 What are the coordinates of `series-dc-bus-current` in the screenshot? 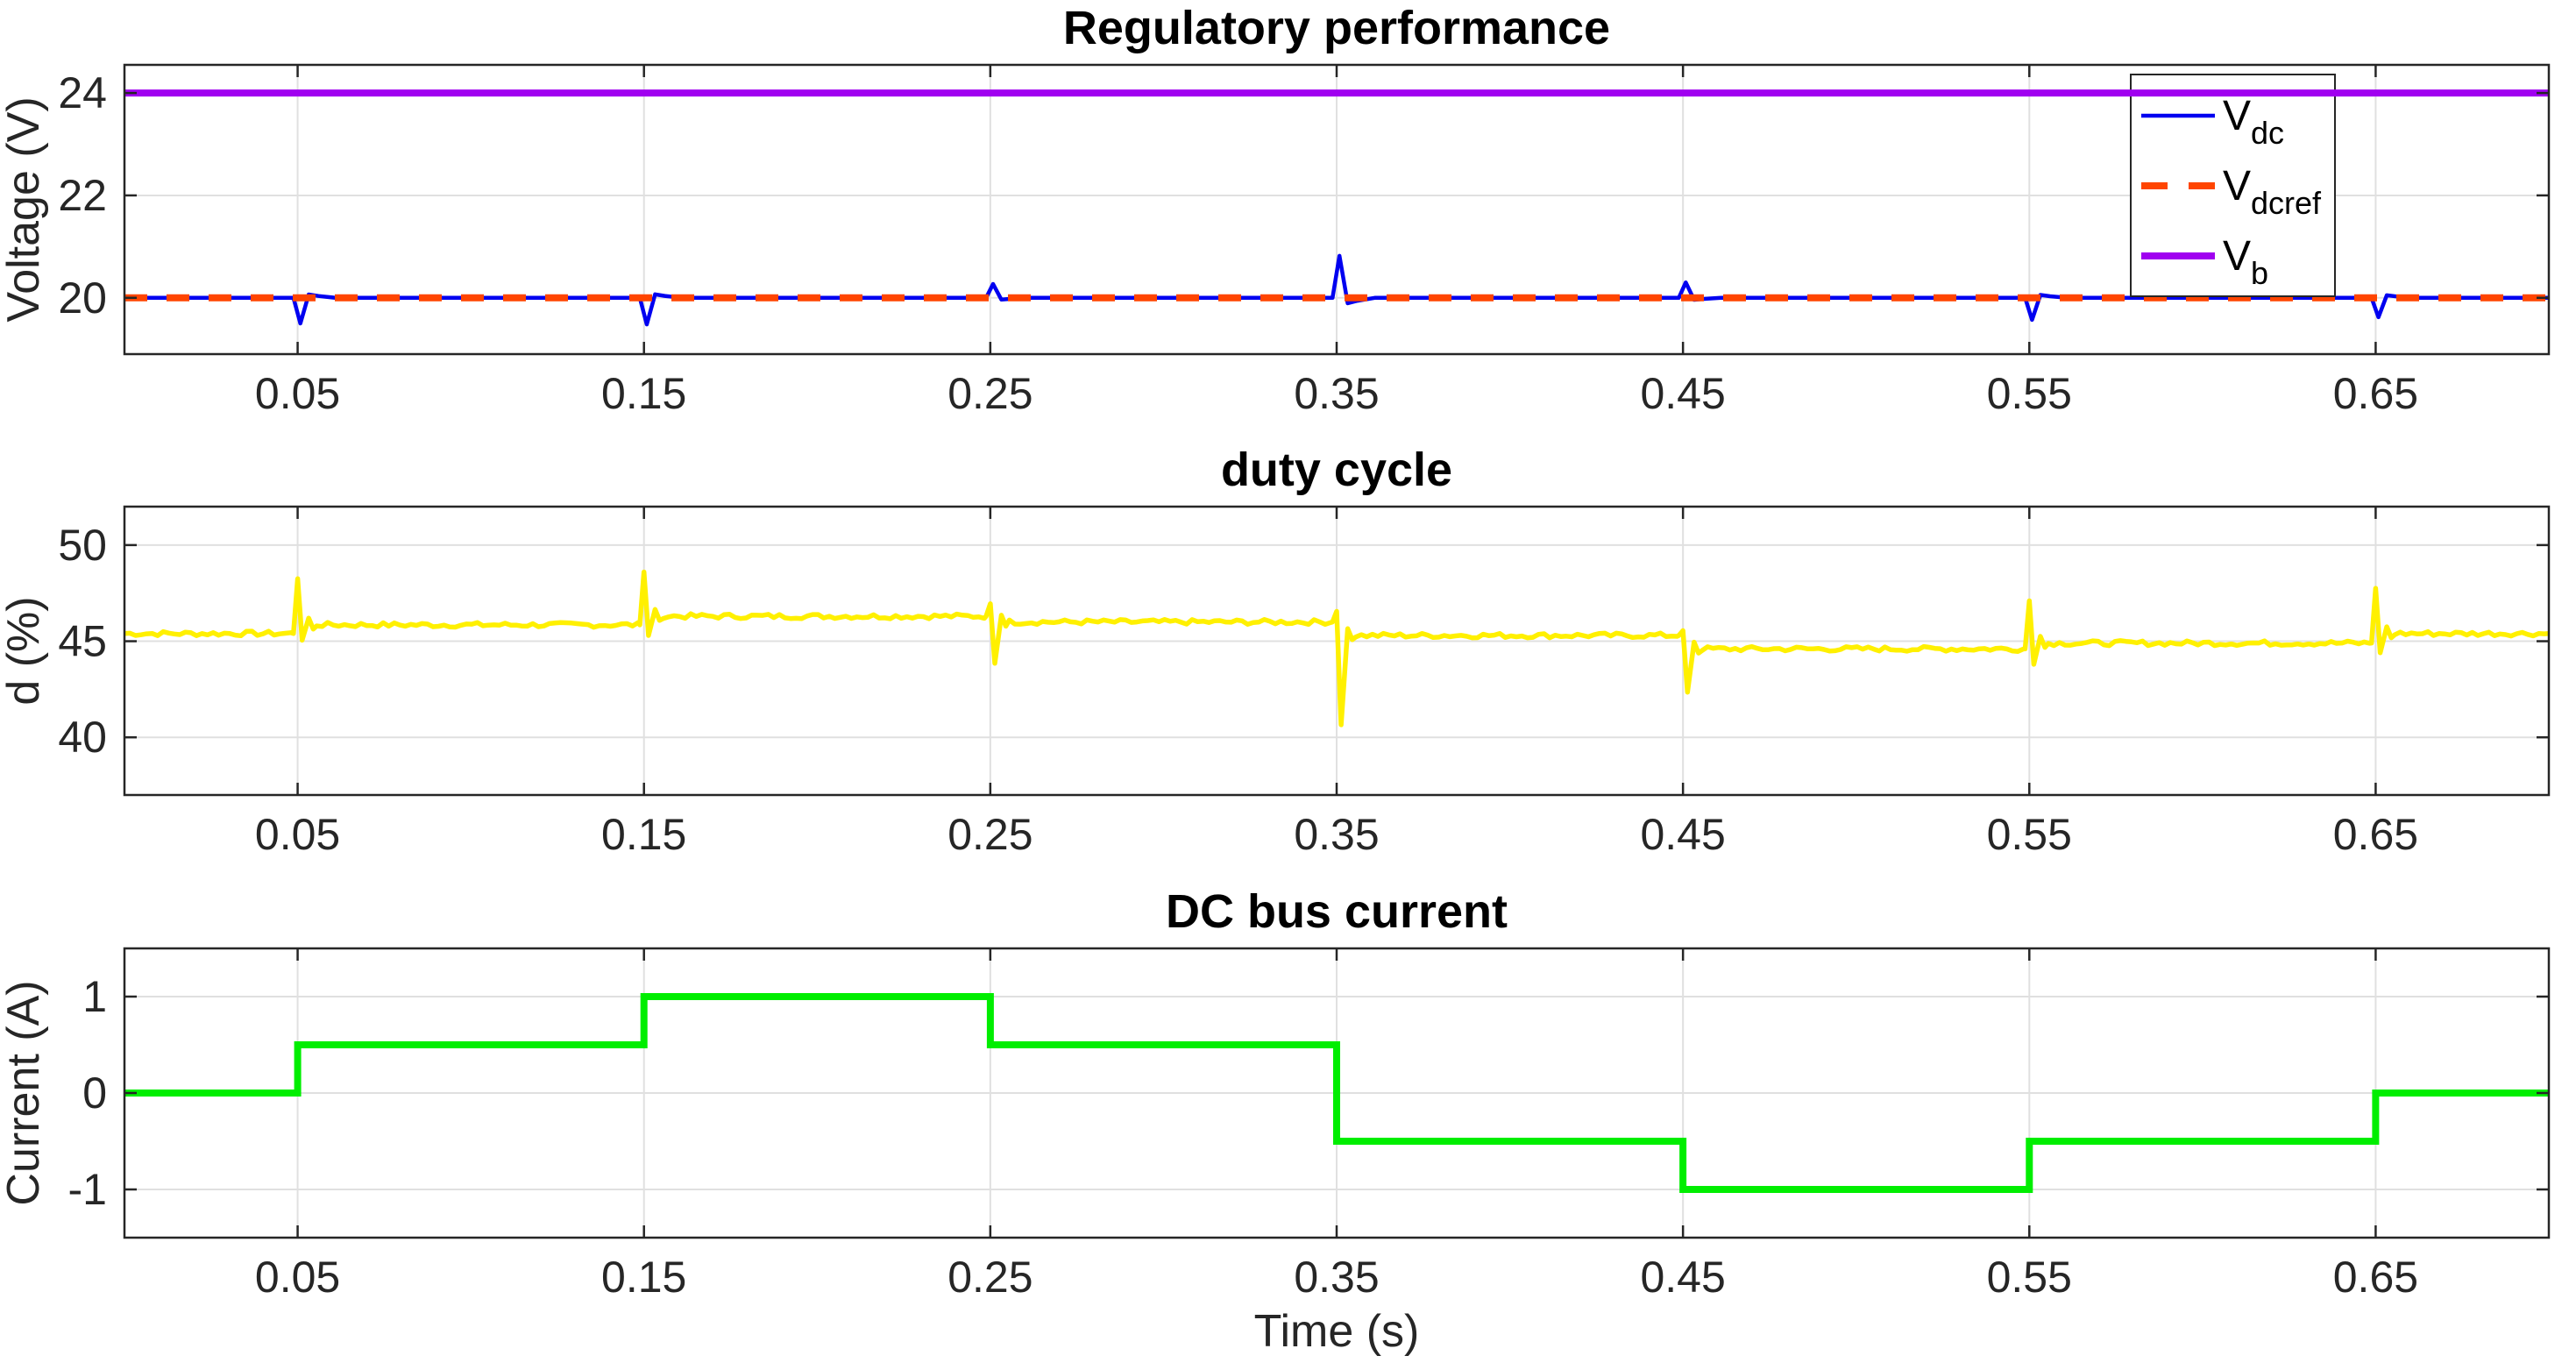 It's located at (1336, 1093).